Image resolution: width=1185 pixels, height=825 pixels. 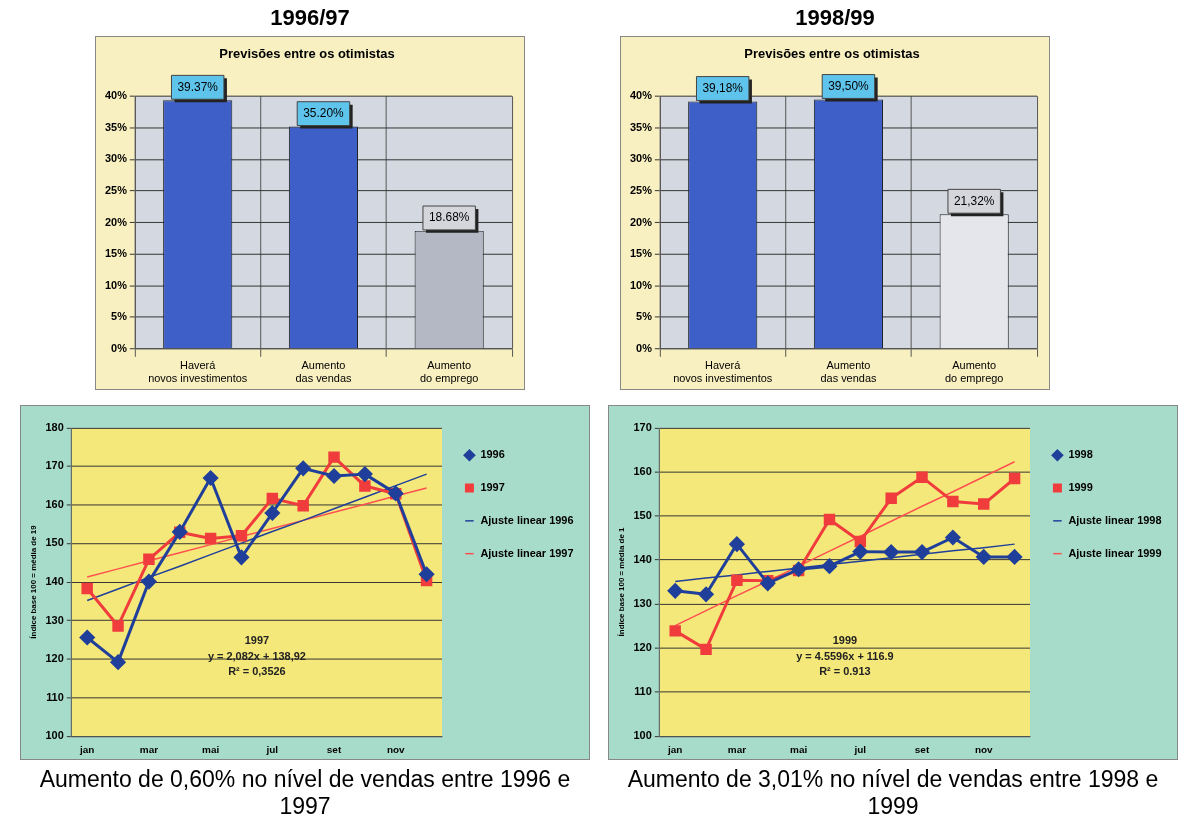 I want to click on text: Aumento de 0,60% no nível de vendas entre 1996 e 1997, so click(x=305, y=793).